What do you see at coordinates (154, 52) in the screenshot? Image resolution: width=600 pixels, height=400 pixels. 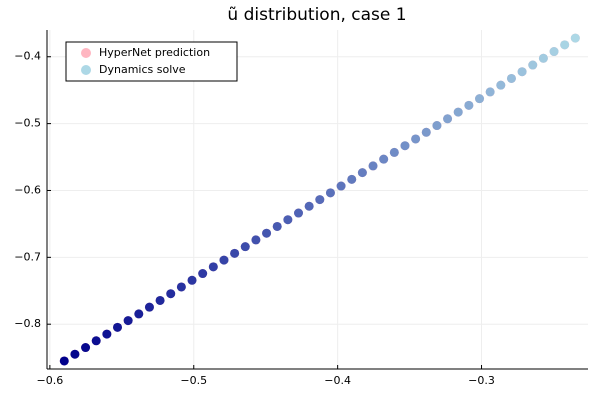 I see `legend-label: HyperNet prediction` at bounding box center [154, 52].